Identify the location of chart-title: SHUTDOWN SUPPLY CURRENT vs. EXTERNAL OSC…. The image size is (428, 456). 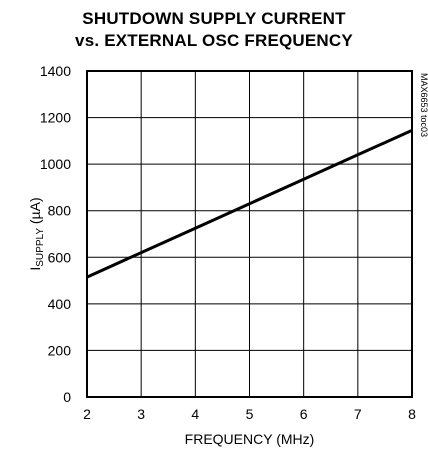
(214, 30).